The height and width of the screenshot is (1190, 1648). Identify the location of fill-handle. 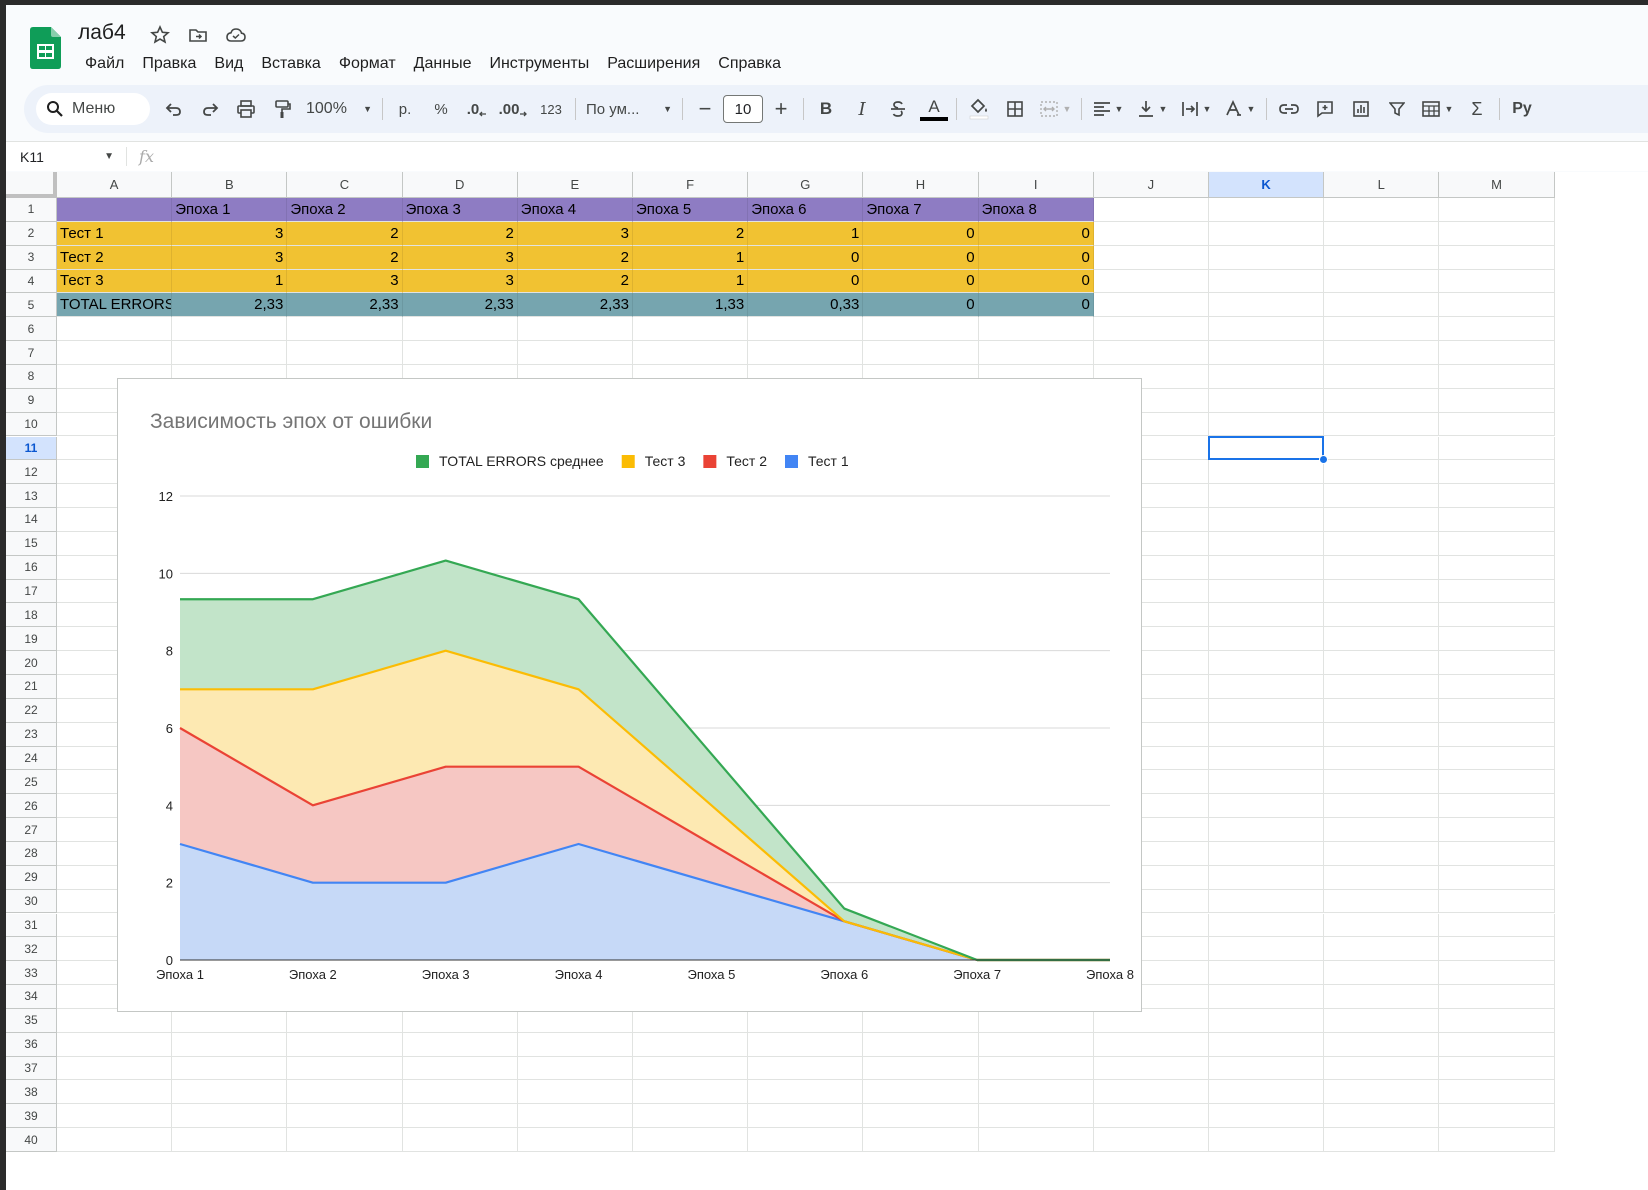
(1324, 460).